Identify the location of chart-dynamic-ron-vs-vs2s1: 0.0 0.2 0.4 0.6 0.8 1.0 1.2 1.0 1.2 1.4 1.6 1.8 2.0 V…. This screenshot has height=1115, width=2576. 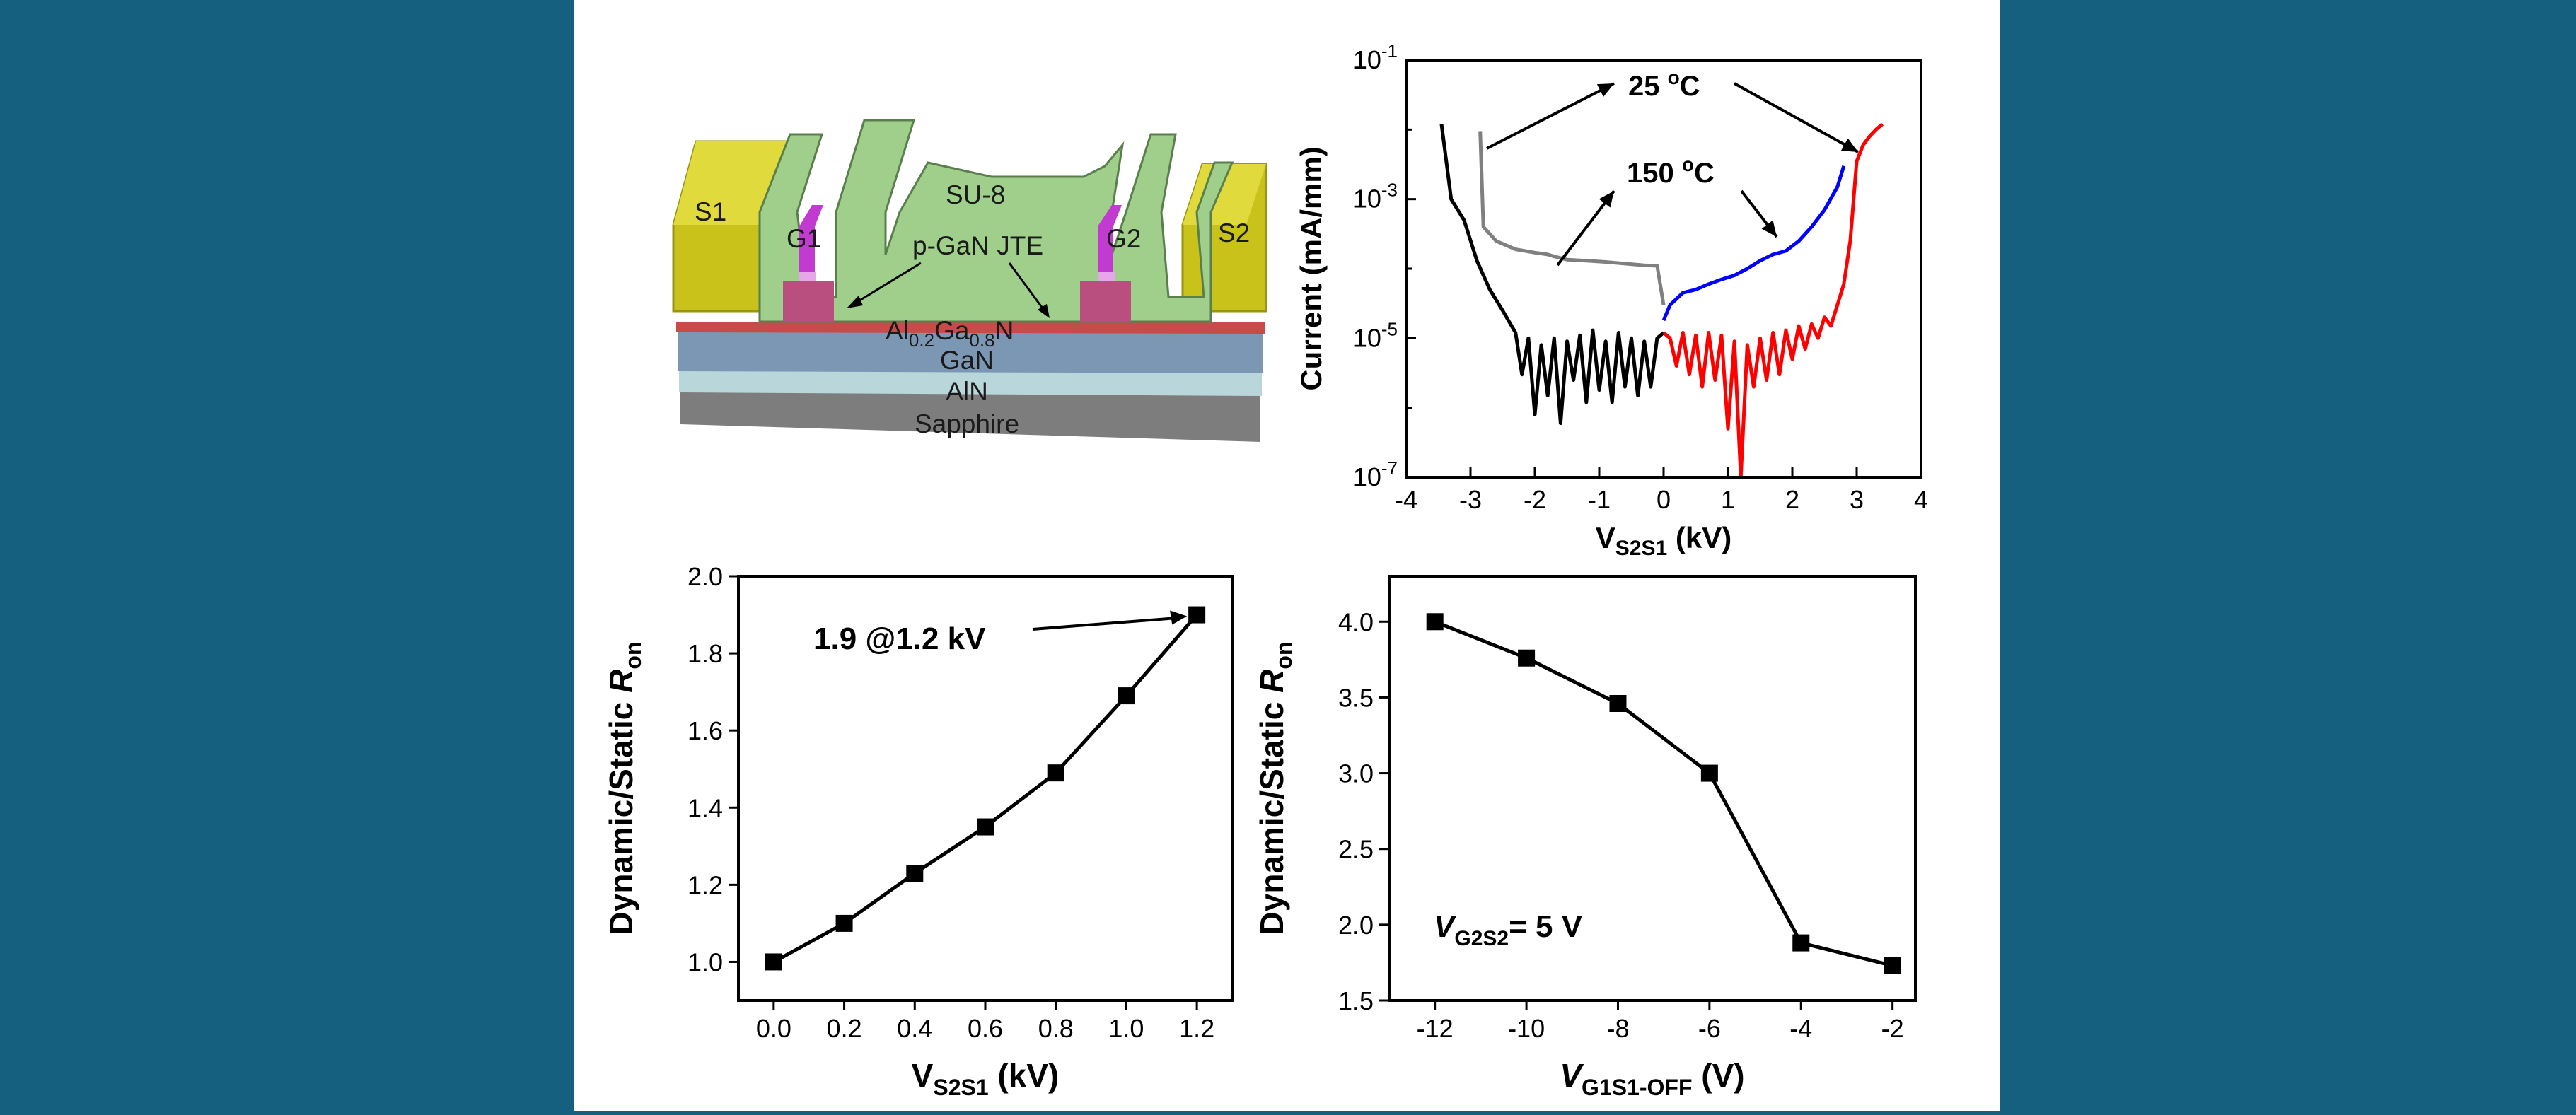
(918, 831).